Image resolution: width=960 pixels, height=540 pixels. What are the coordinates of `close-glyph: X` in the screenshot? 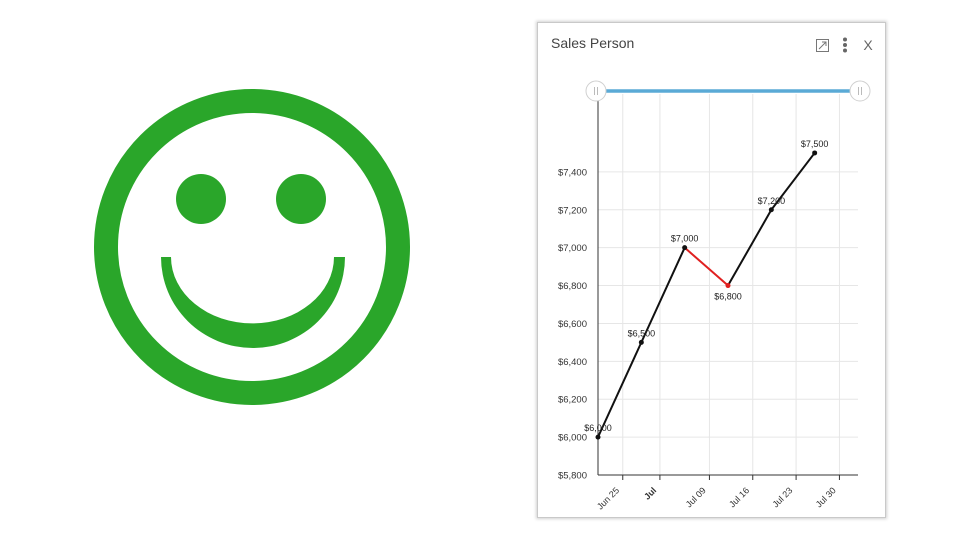 It's located at (868, 45).